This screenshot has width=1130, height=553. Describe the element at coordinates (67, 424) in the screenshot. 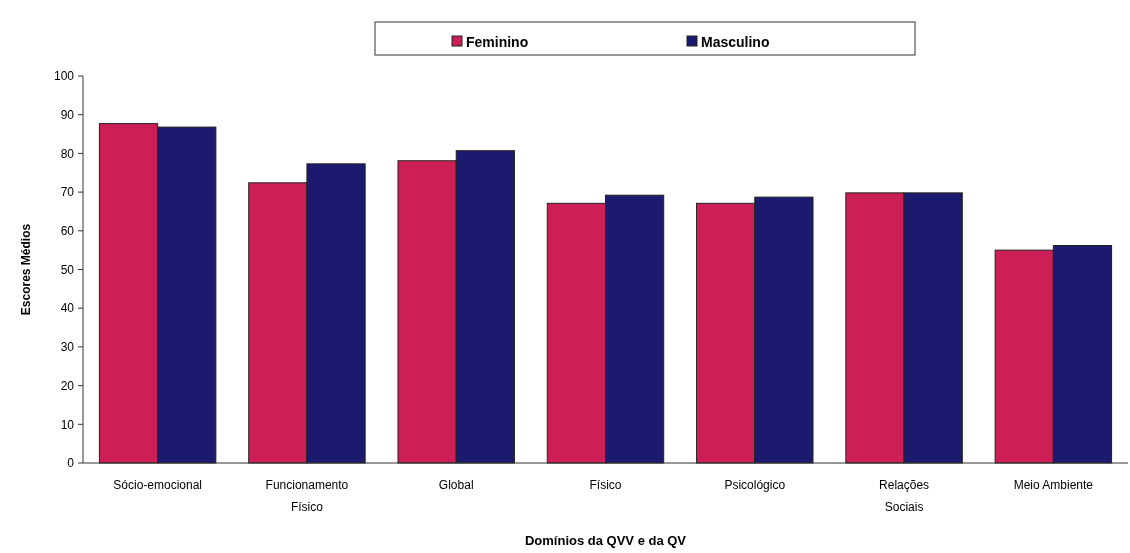

I see `y-tick-label: 10` at that location.